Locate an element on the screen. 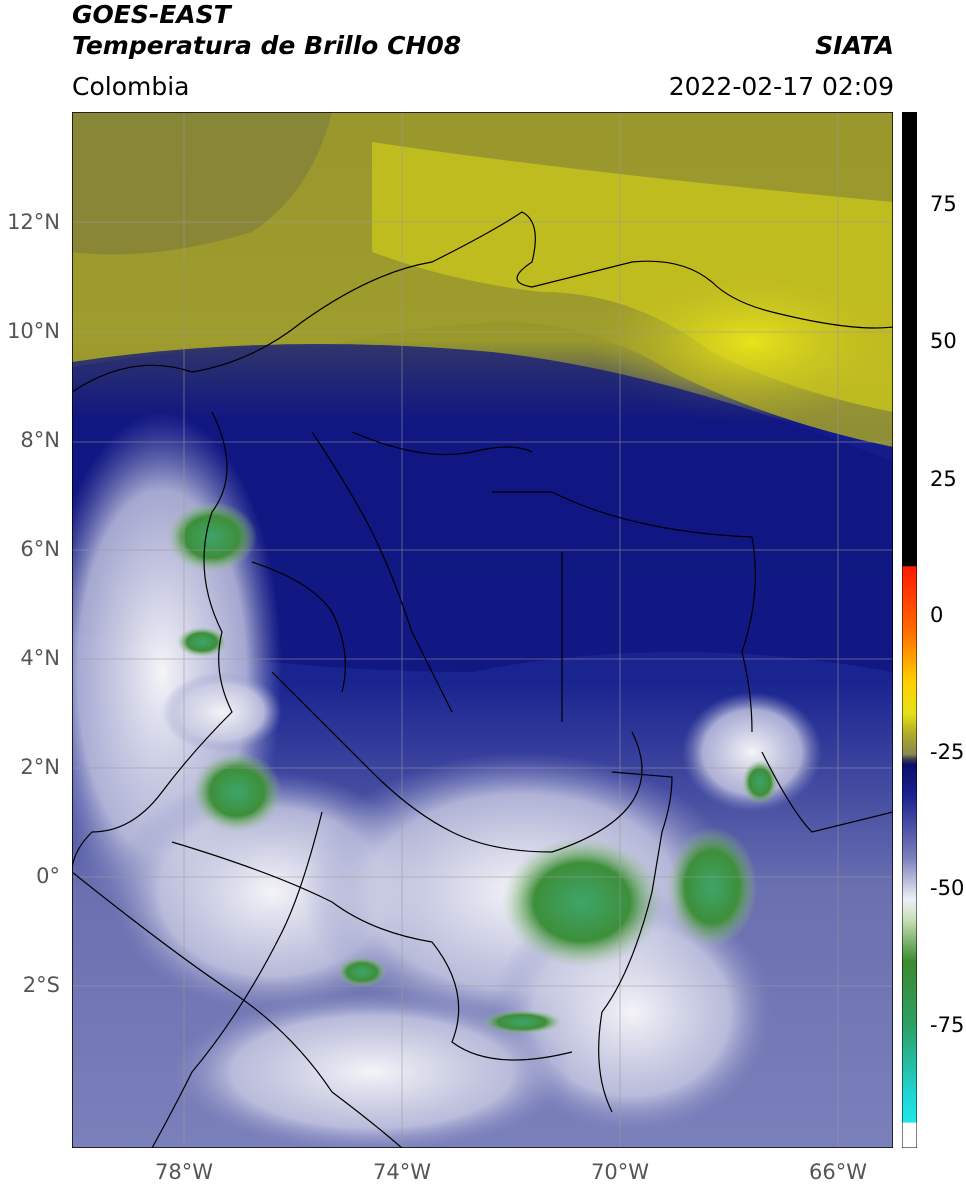  colorbar-tick-label: 50 is located at coordinates (943, 341).